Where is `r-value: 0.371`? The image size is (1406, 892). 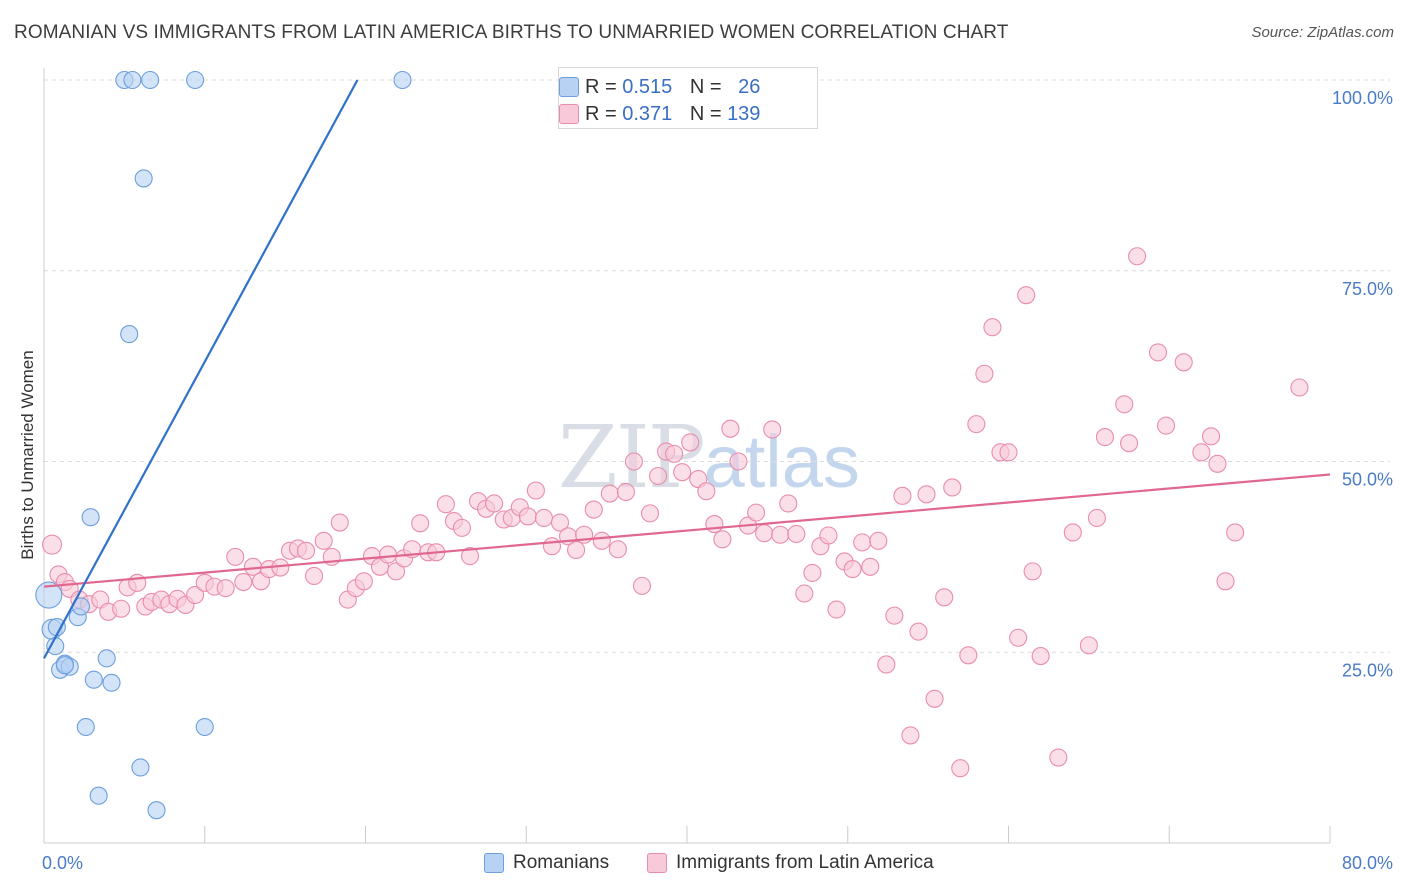
r-value: 0.371 is located at coordinates (647, 113).